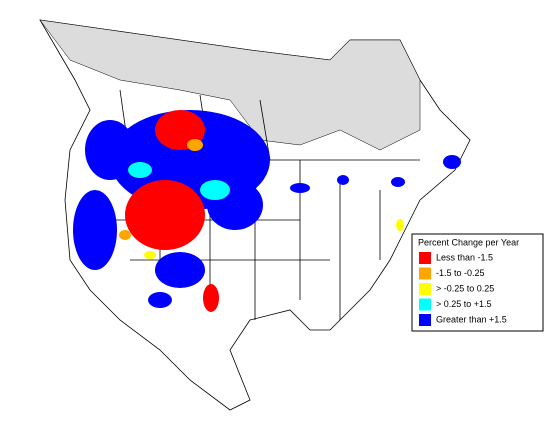 Image resolution: width=553 pixels, height=427 pixels. I want to click on legend-box, so click(477, 282).